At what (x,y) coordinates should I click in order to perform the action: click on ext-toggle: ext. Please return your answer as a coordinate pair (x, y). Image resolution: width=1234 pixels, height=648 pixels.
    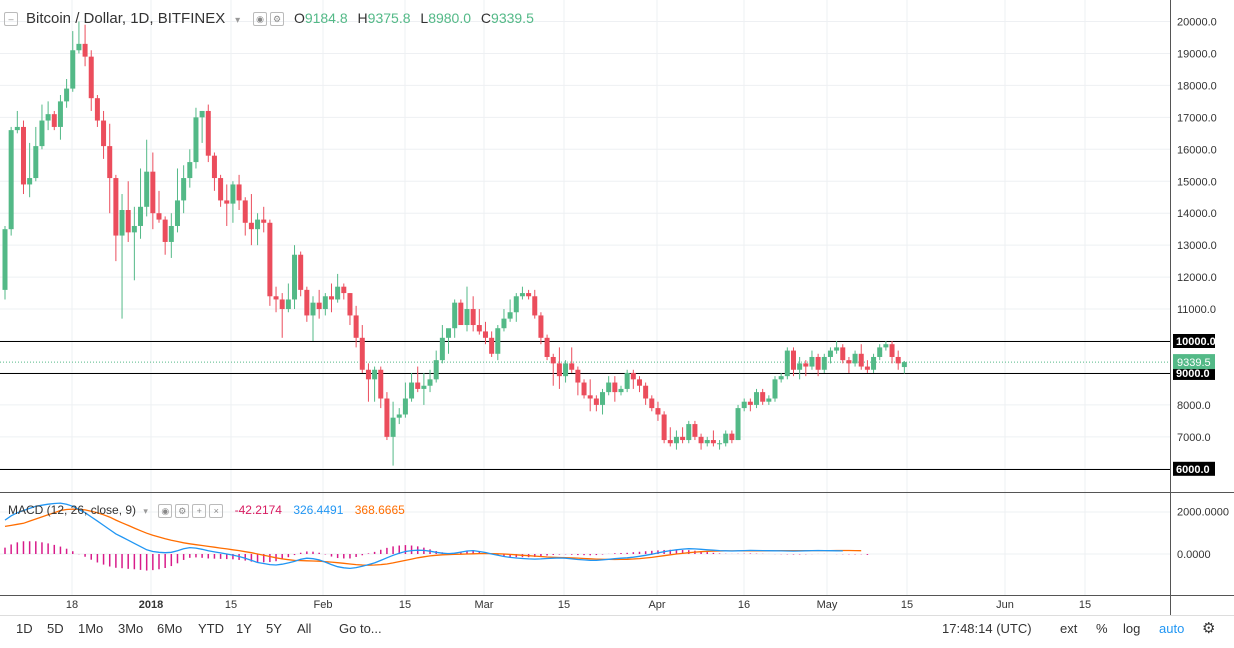
    Looking at the image, I should click on (1069, 628).